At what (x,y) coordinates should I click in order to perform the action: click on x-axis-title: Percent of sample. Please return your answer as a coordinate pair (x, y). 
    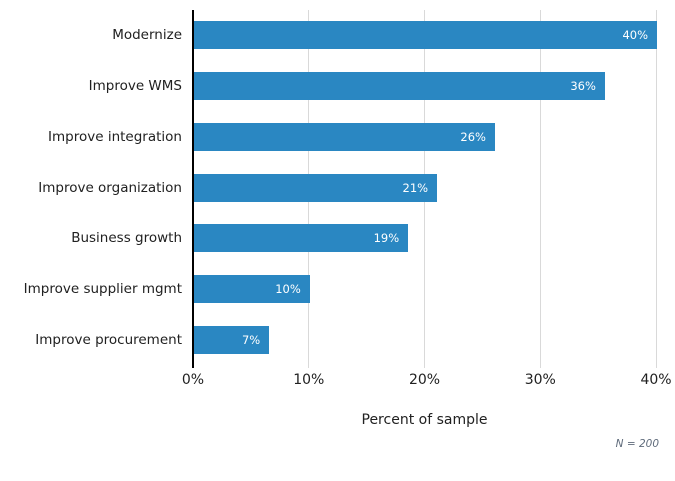
    Looking at the image, I should click on (424, 420).